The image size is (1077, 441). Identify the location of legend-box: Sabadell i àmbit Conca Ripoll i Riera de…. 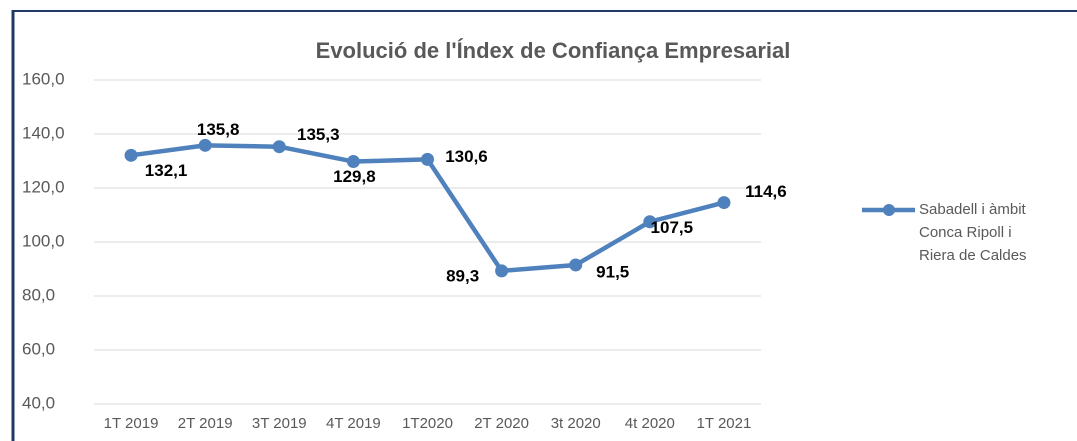
(973, 232).